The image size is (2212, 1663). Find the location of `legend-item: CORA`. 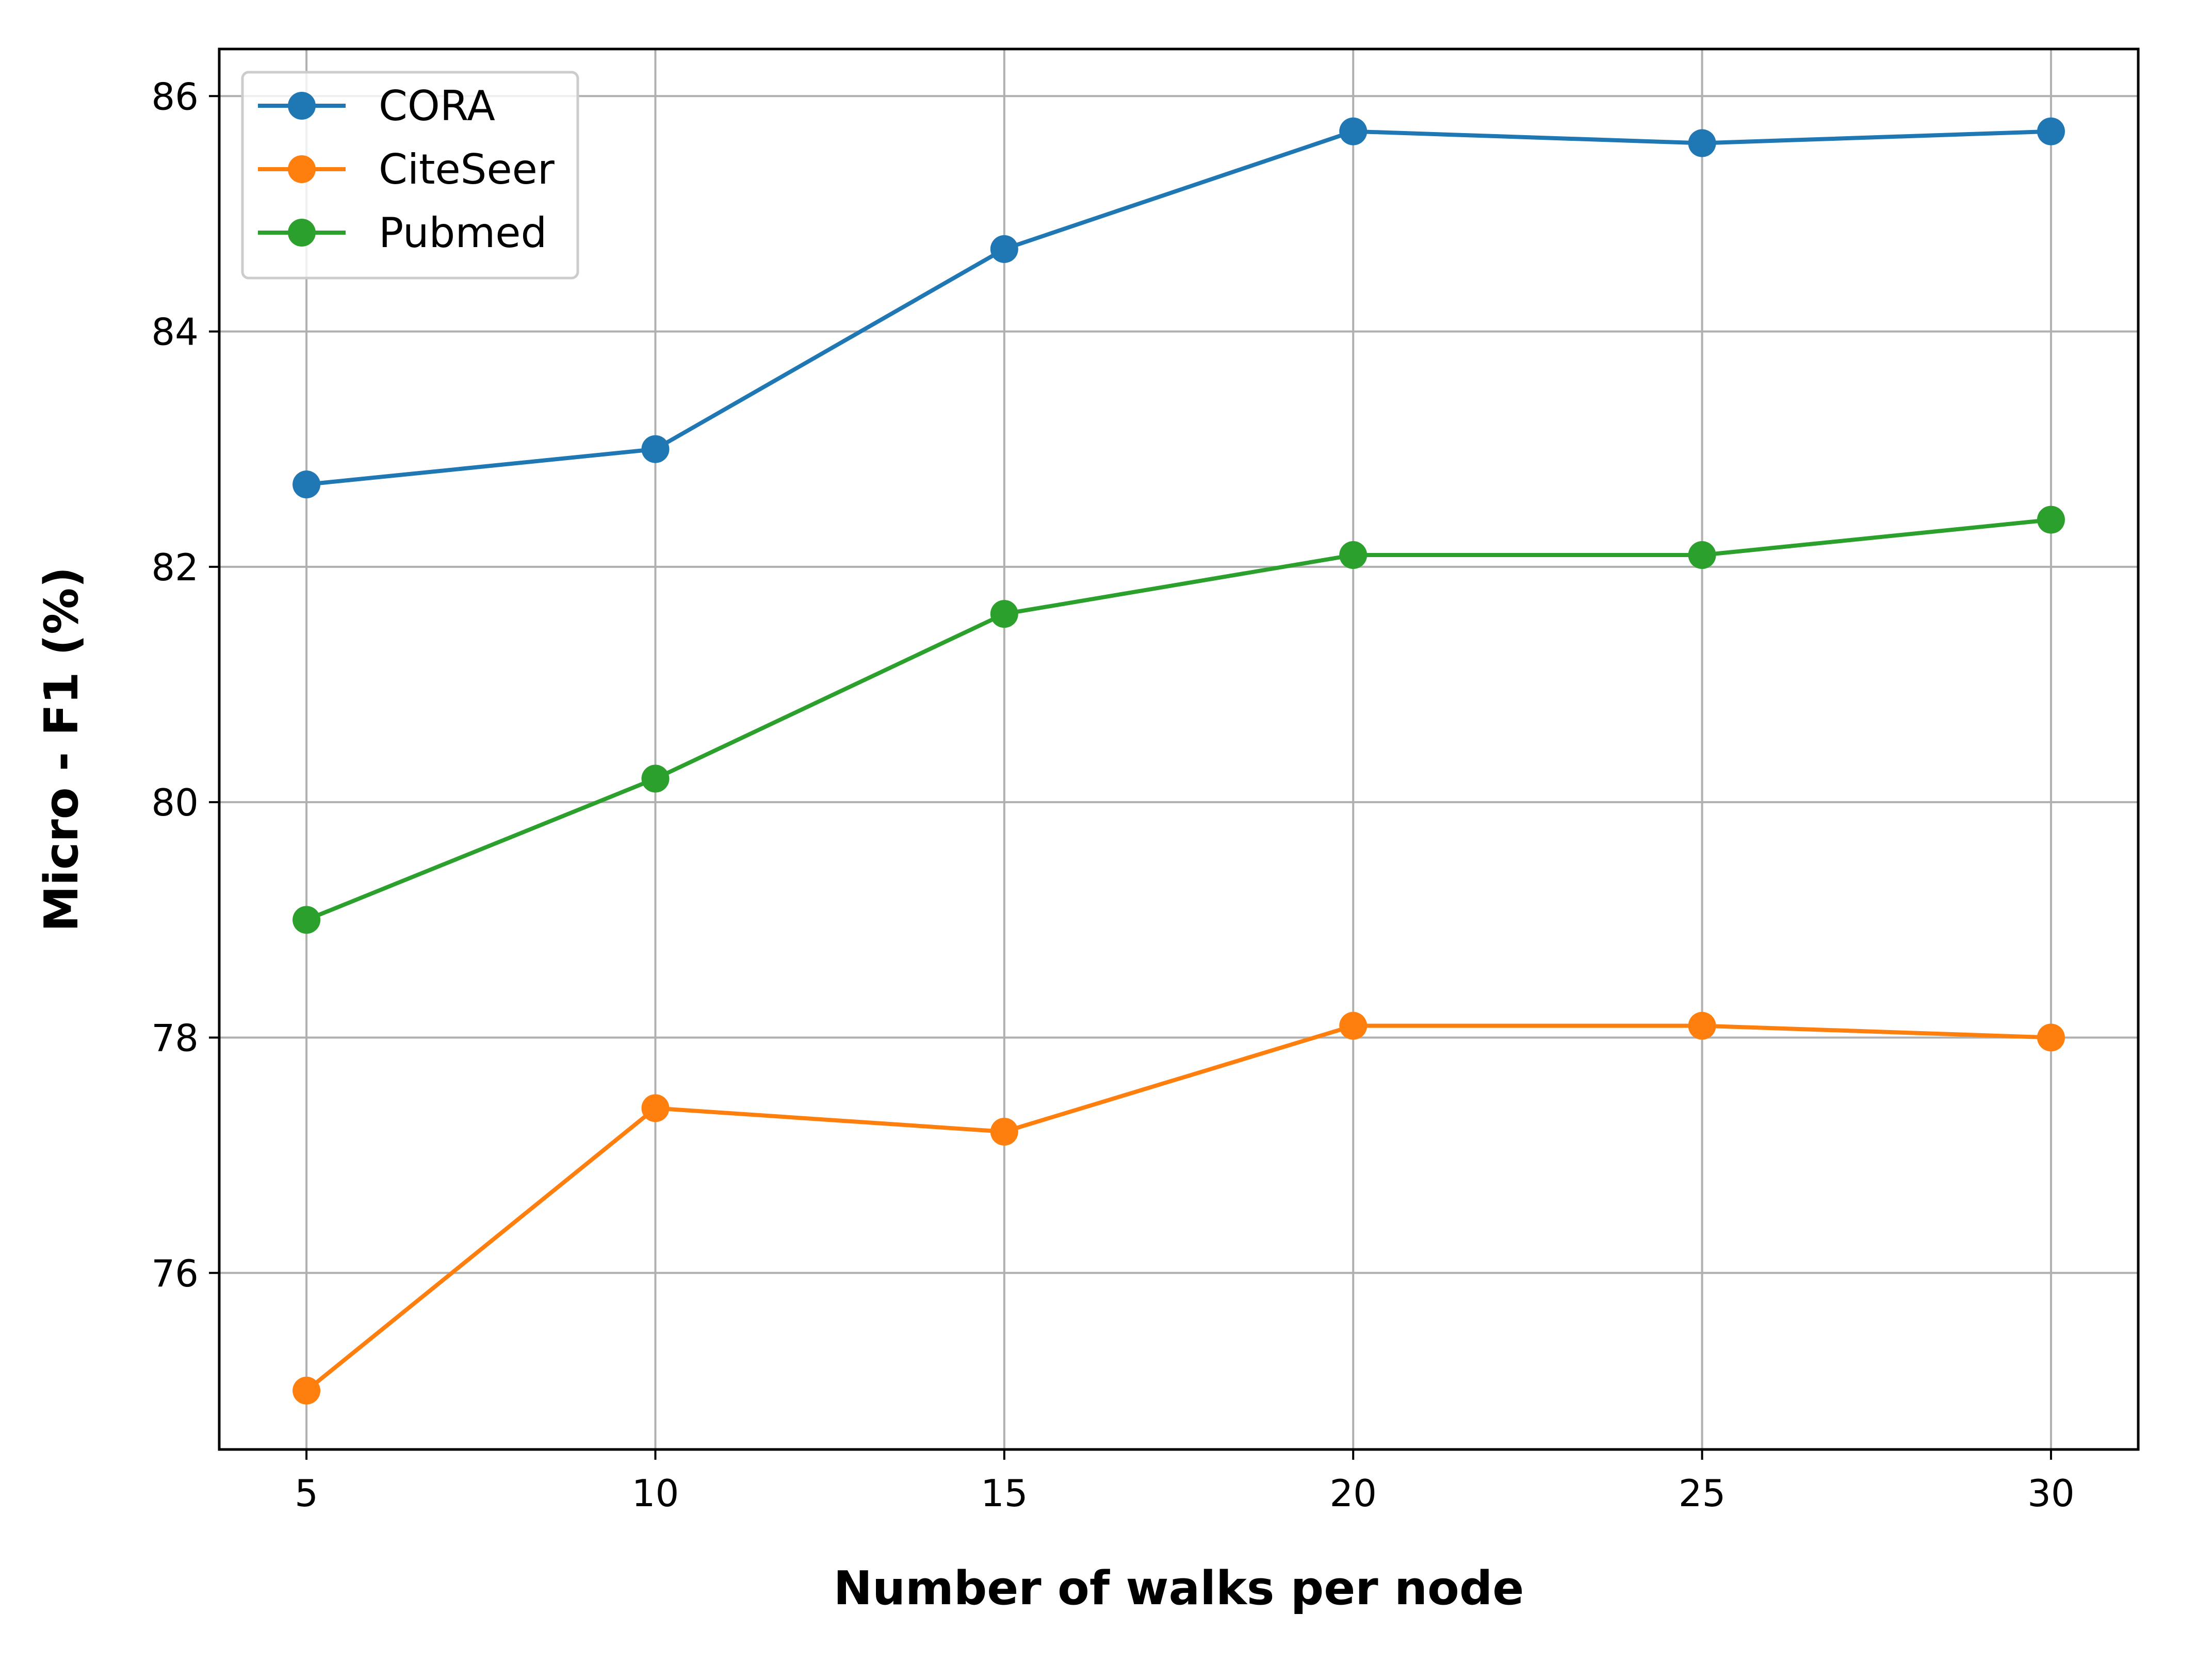

legend-item: CORA is located at coordinates (376, 106).